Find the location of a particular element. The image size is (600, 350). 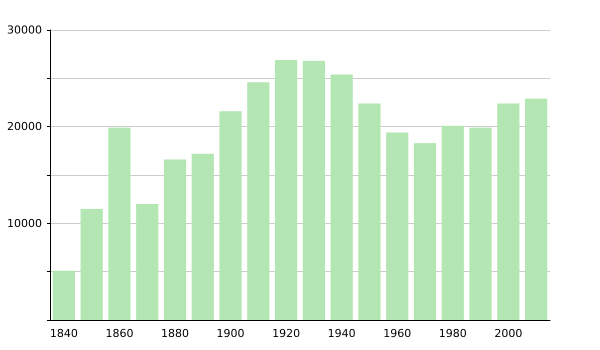

y-tick-label: 30000 is located at coordinates (24, 30).